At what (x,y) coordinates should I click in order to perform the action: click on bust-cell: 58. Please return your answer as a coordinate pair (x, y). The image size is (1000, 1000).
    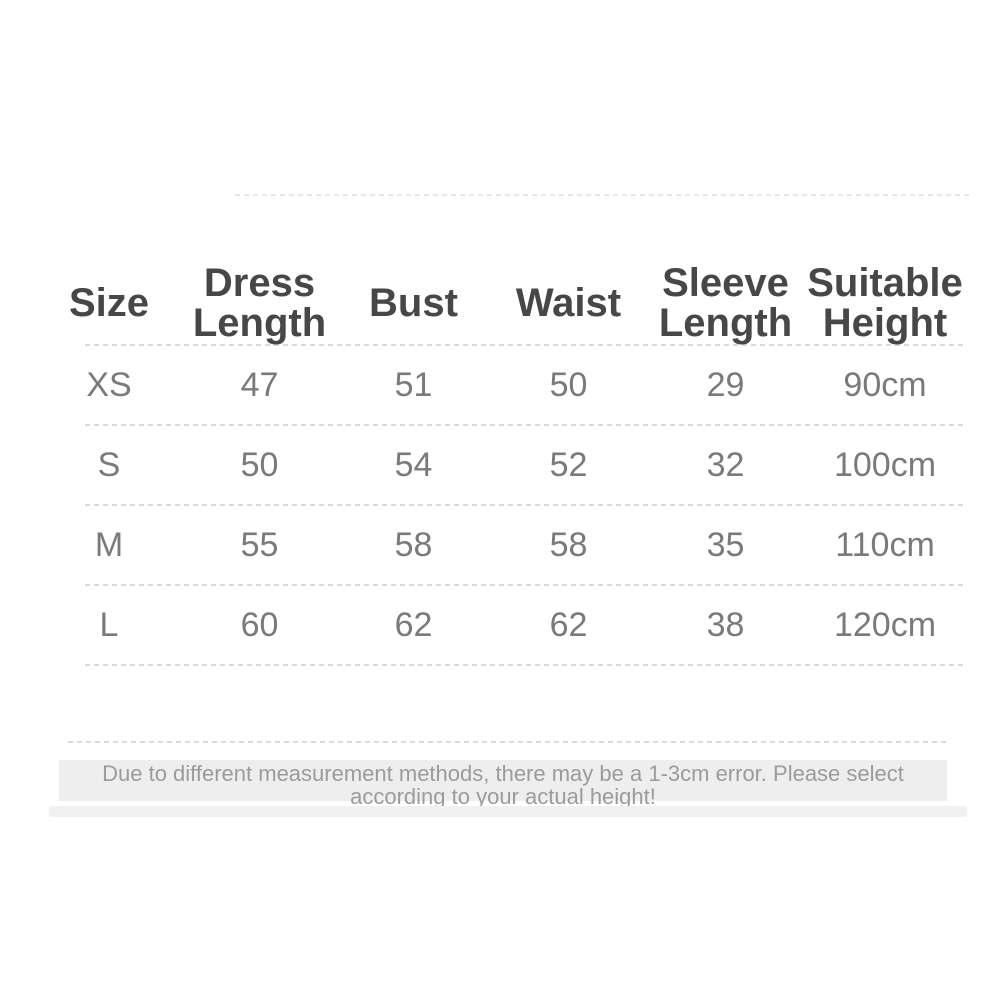
    Looking at the image, I should click on (413, 545).